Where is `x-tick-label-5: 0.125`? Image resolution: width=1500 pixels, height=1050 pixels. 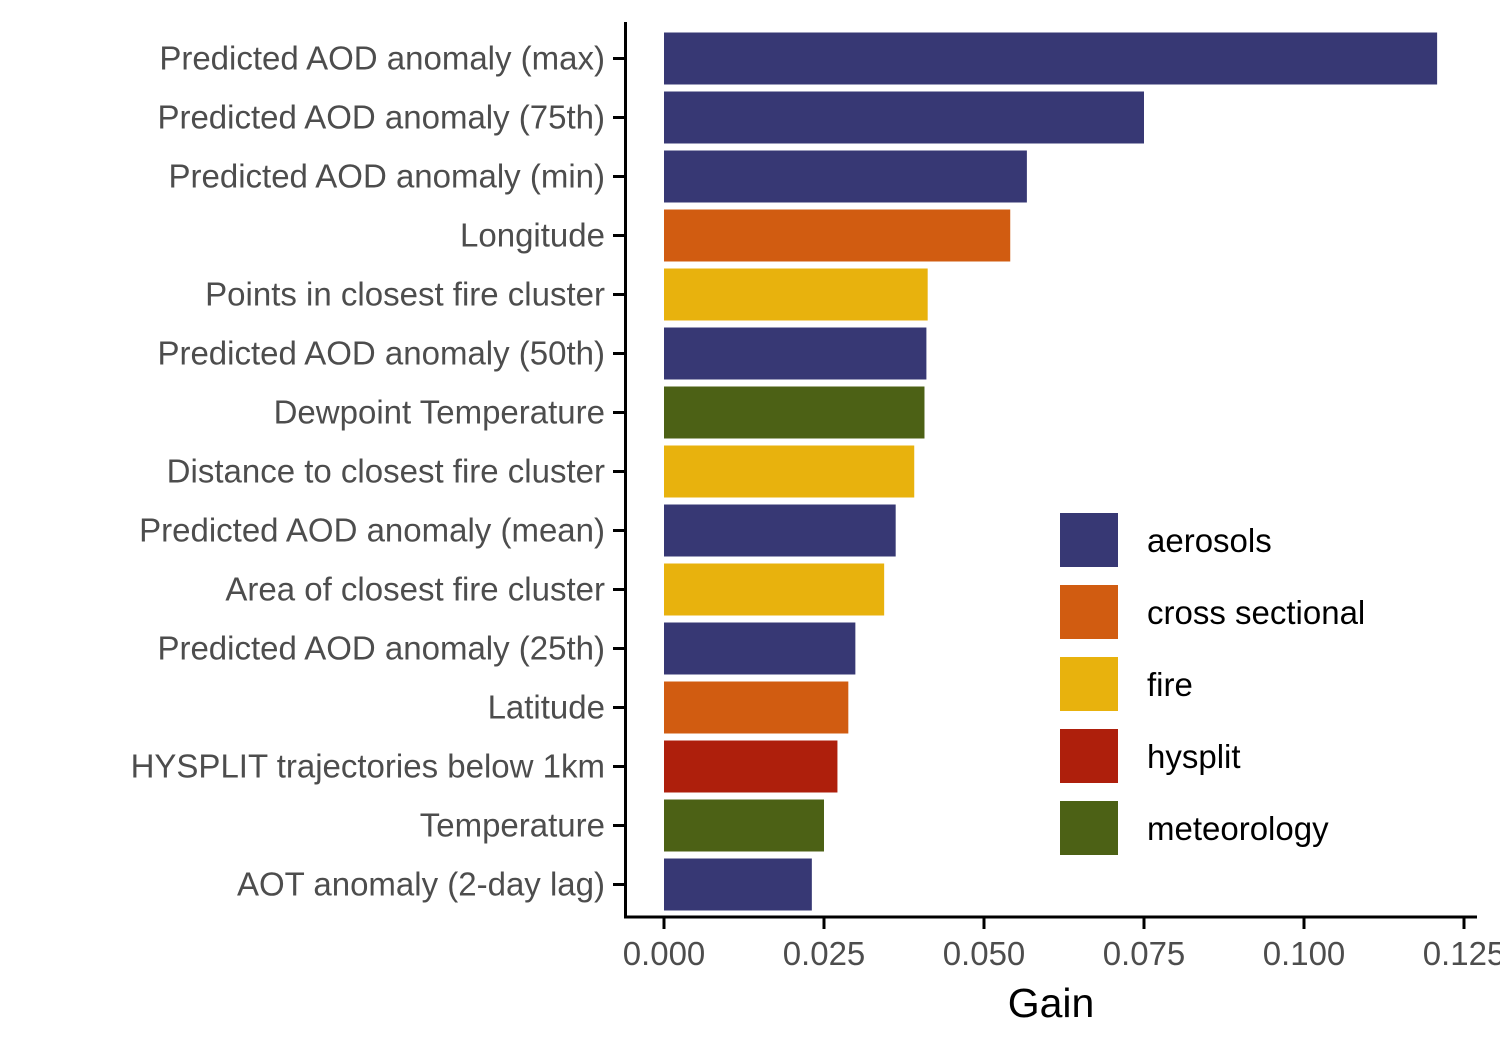
x-tick-label-5: 0.125 is located at coordinates (1461, 953).